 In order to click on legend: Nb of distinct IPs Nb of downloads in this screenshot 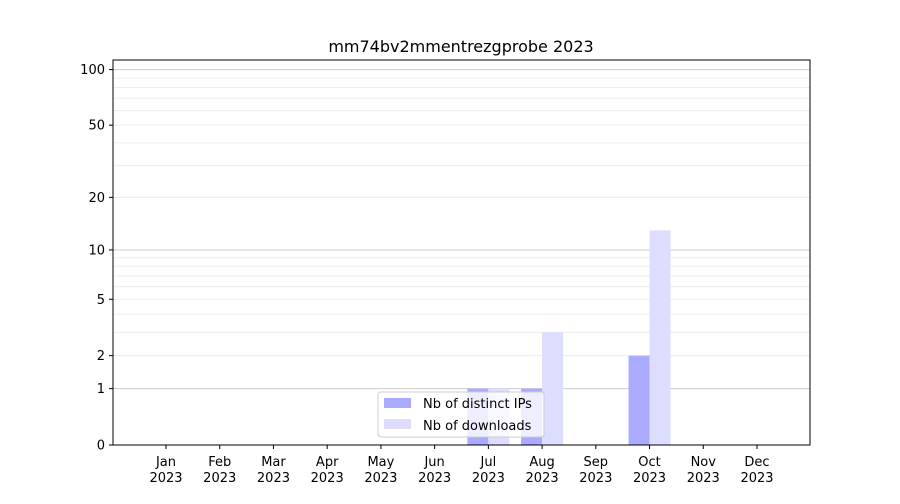, I will do `click(461, 414)`.